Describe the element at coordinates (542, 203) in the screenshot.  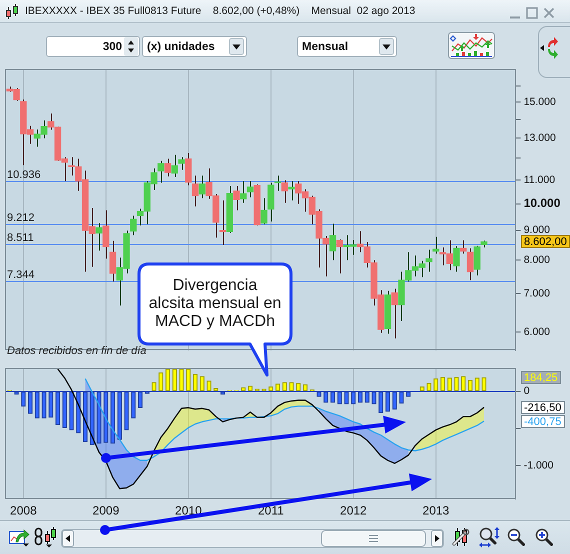
I see `y-tick-label: 10.000` at that location.